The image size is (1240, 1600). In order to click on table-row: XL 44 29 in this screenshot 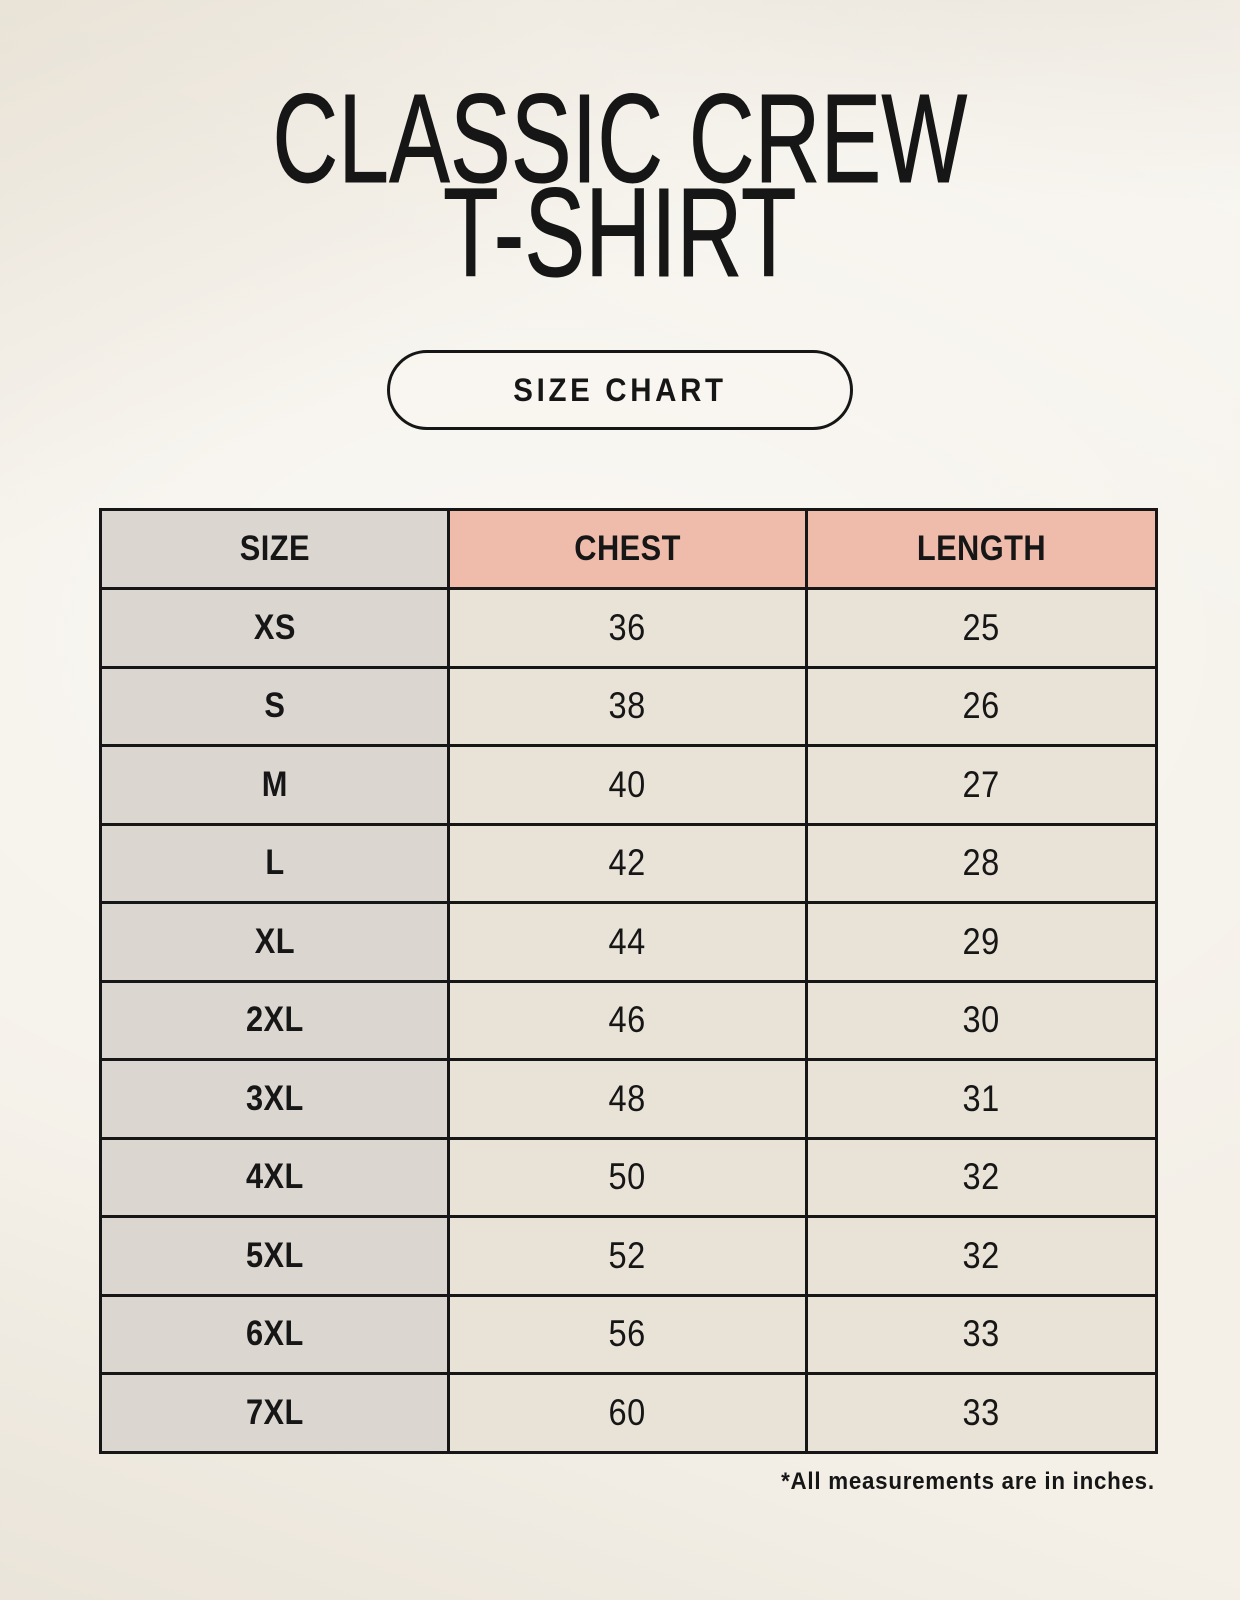, I will do `click(628, 942)`.